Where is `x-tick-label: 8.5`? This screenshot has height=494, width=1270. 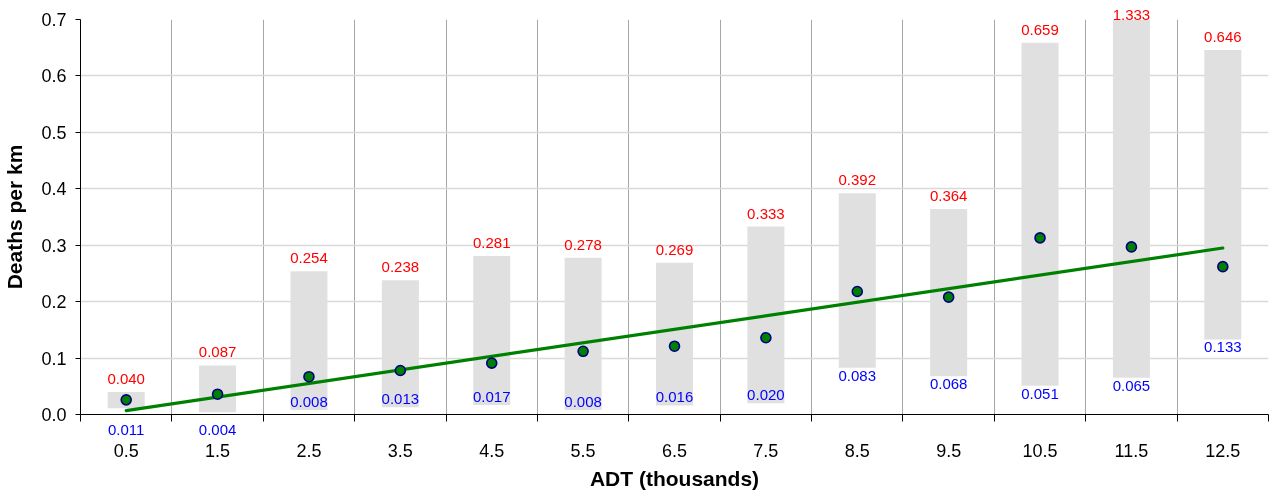
x-tick-label: 8.5 is located at coordinates (857, 450).